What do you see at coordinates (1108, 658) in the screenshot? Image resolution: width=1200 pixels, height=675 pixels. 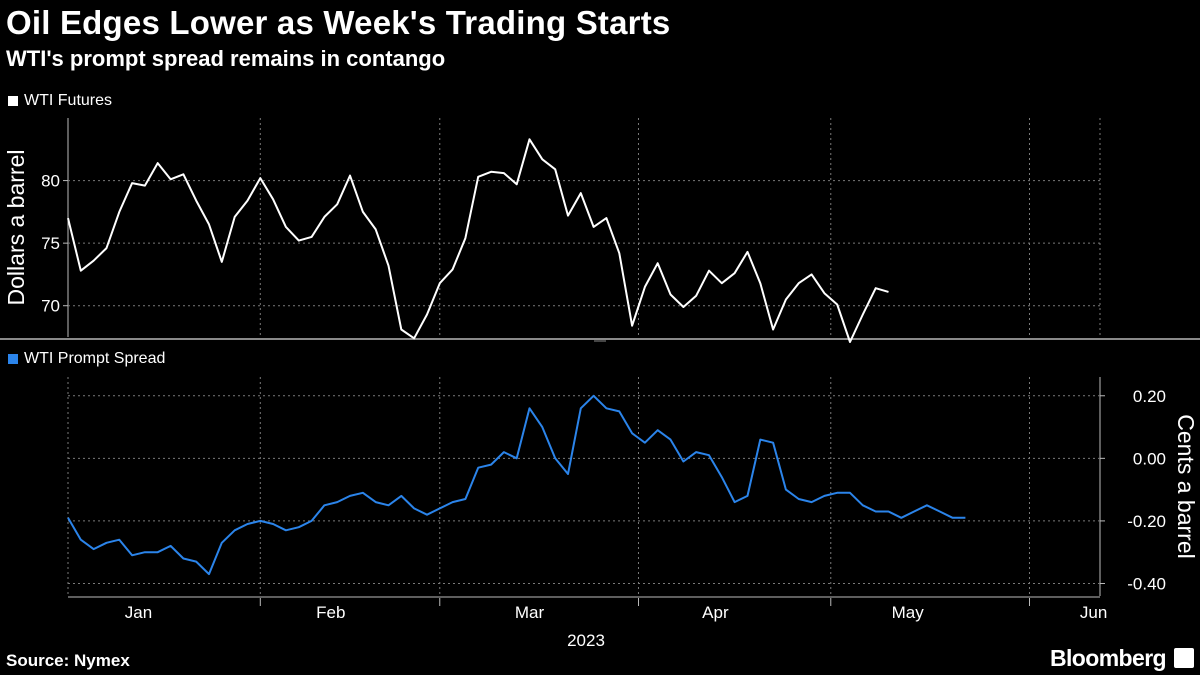 I see `bloomberg-logo: Bloomberg` at bounding box center [1108, 658].